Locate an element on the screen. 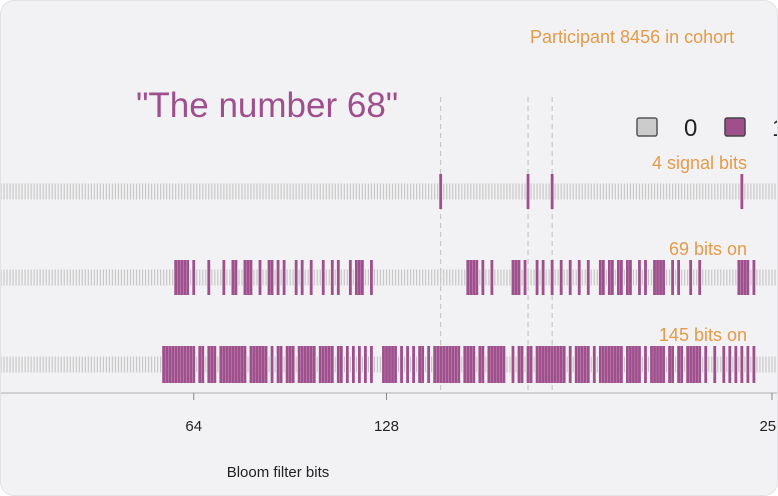 The height and width of the screenshot is (496, 778). bit-row-1: 69 bits on is located at coordinates (388, 267).